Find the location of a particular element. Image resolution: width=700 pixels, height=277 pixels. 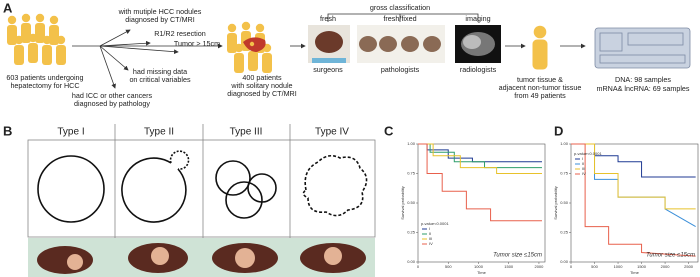

exclusion-text: Tumor > 15cm is located at coordinates (197, 43).